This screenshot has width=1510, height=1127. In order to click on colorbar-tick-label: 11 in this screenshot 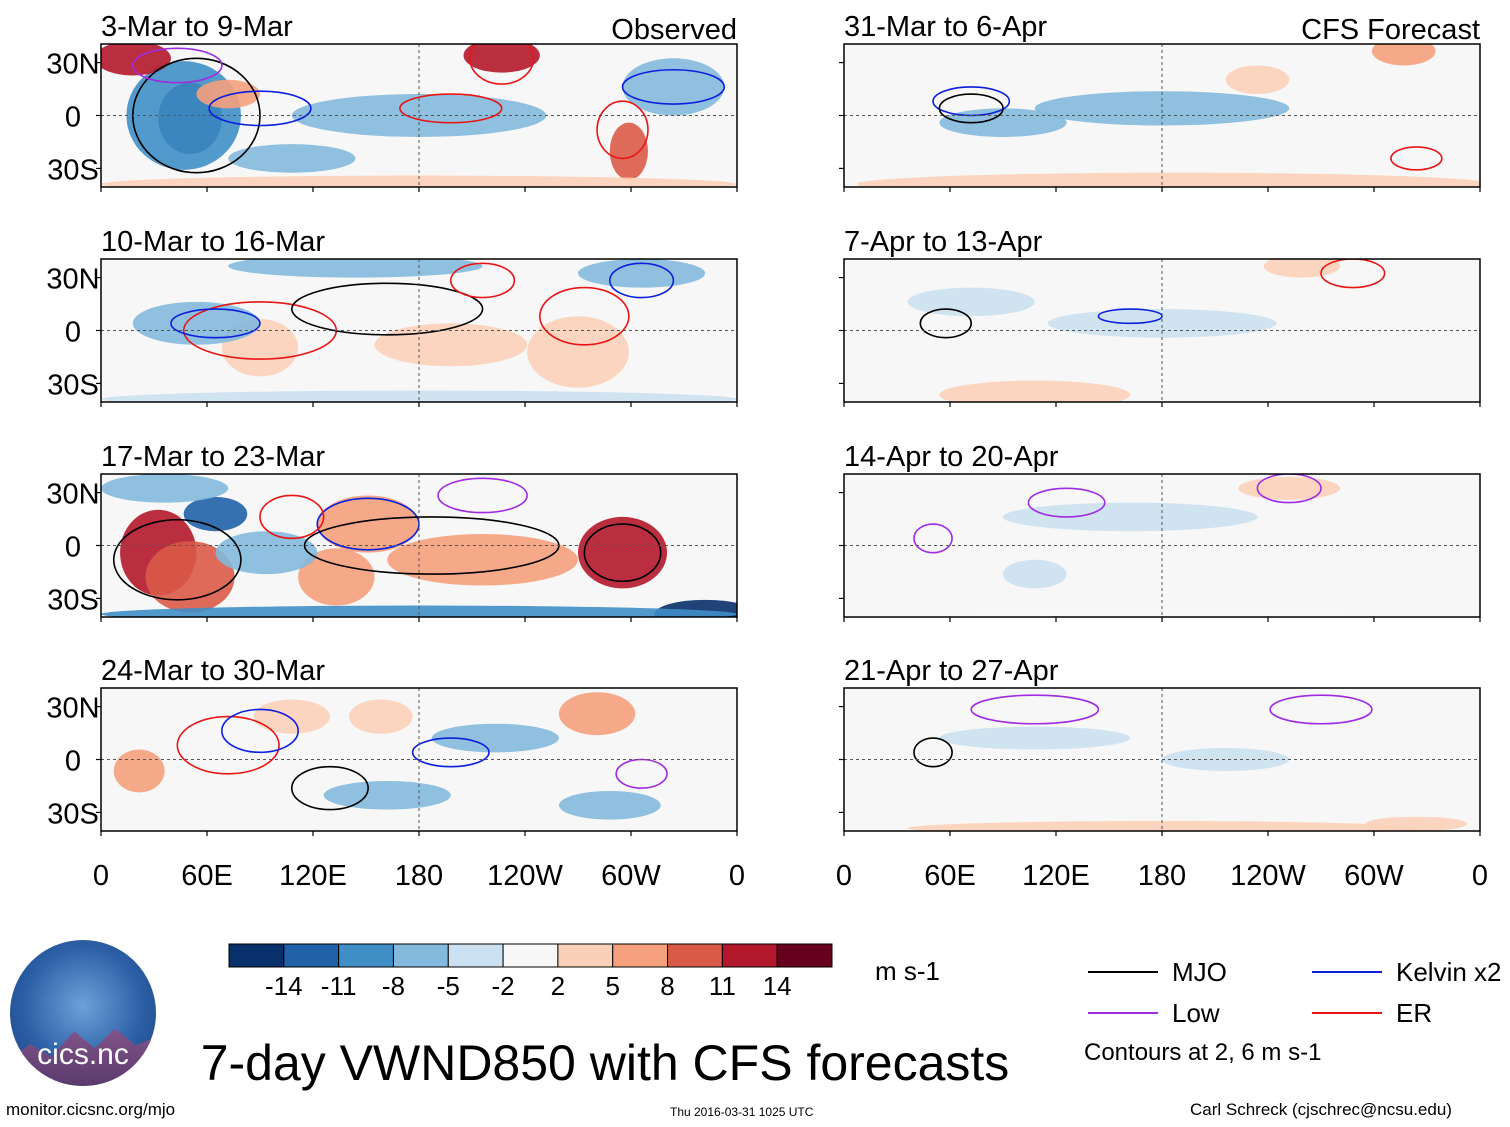, I will do `click(722, 986)`.